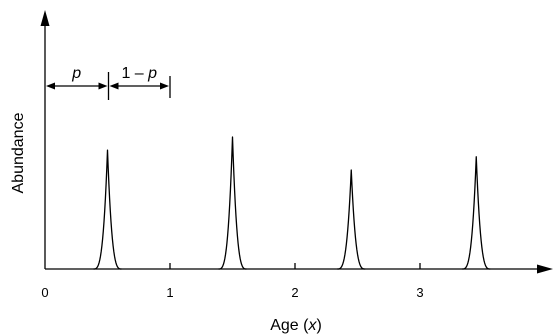 The image size is (556, 335). Describe the element at coordinates (289, 325) in the screenshot. I see `x-axis-title-text: Age (` at that location.